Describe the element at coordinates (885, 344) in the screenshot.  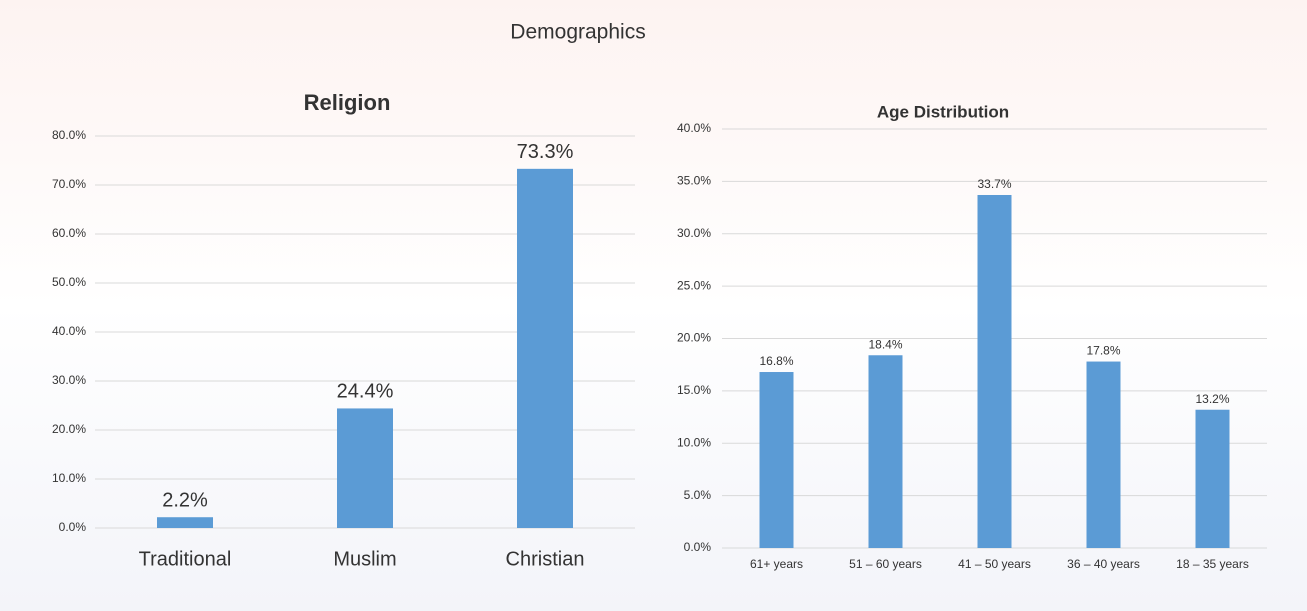
I see `data-label: 18.4%` at that location.